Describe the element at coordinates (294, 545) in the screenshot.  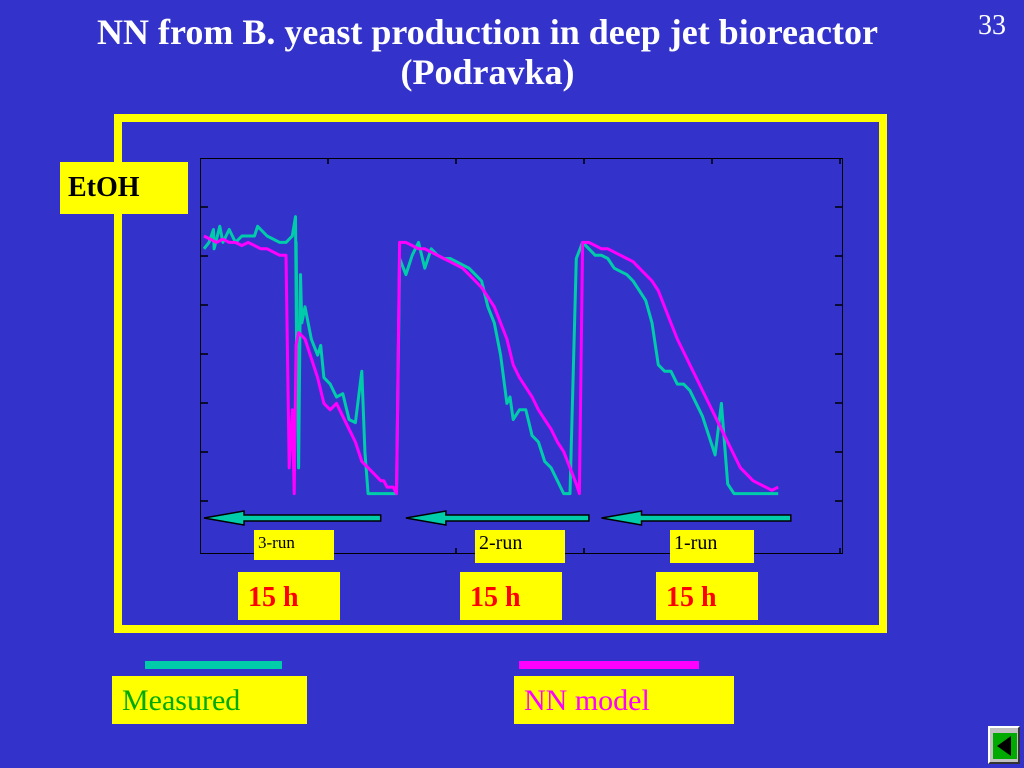
I see `run-3-label: 3-run` at that location.